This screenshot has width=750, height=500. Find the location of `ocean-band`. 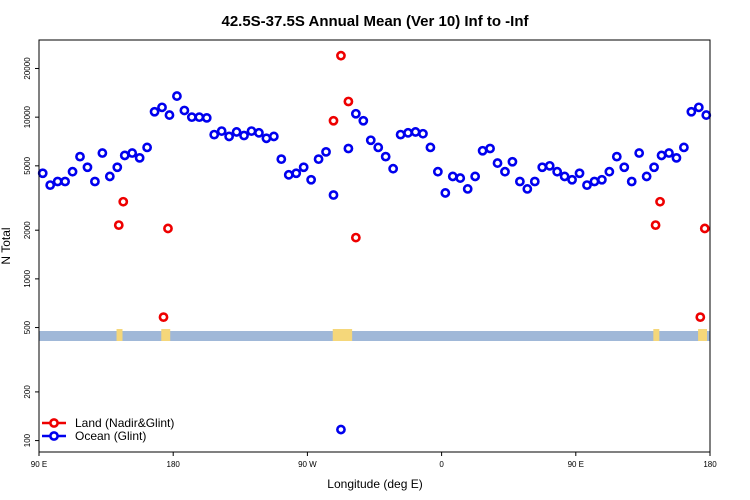

ocean-band is located at coordinates (374, 336).